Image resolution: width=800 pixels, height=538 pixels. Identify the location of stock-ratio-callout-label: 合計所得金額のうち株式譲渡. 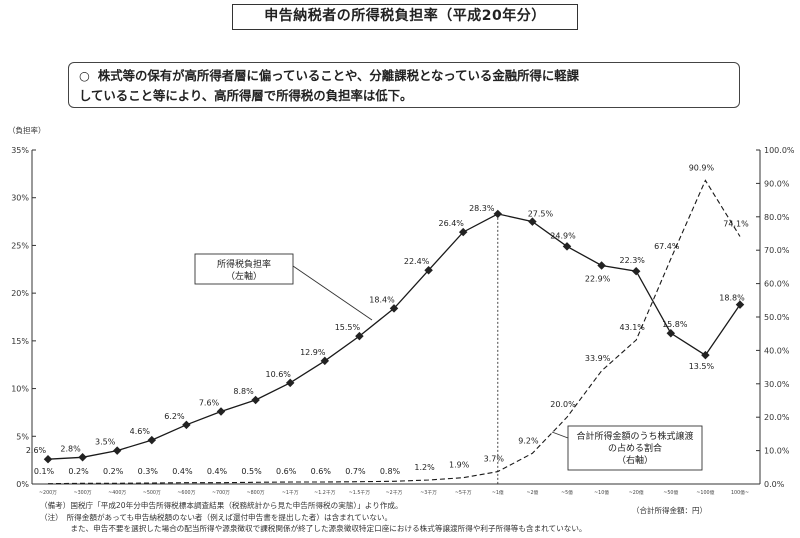
(634, 436).